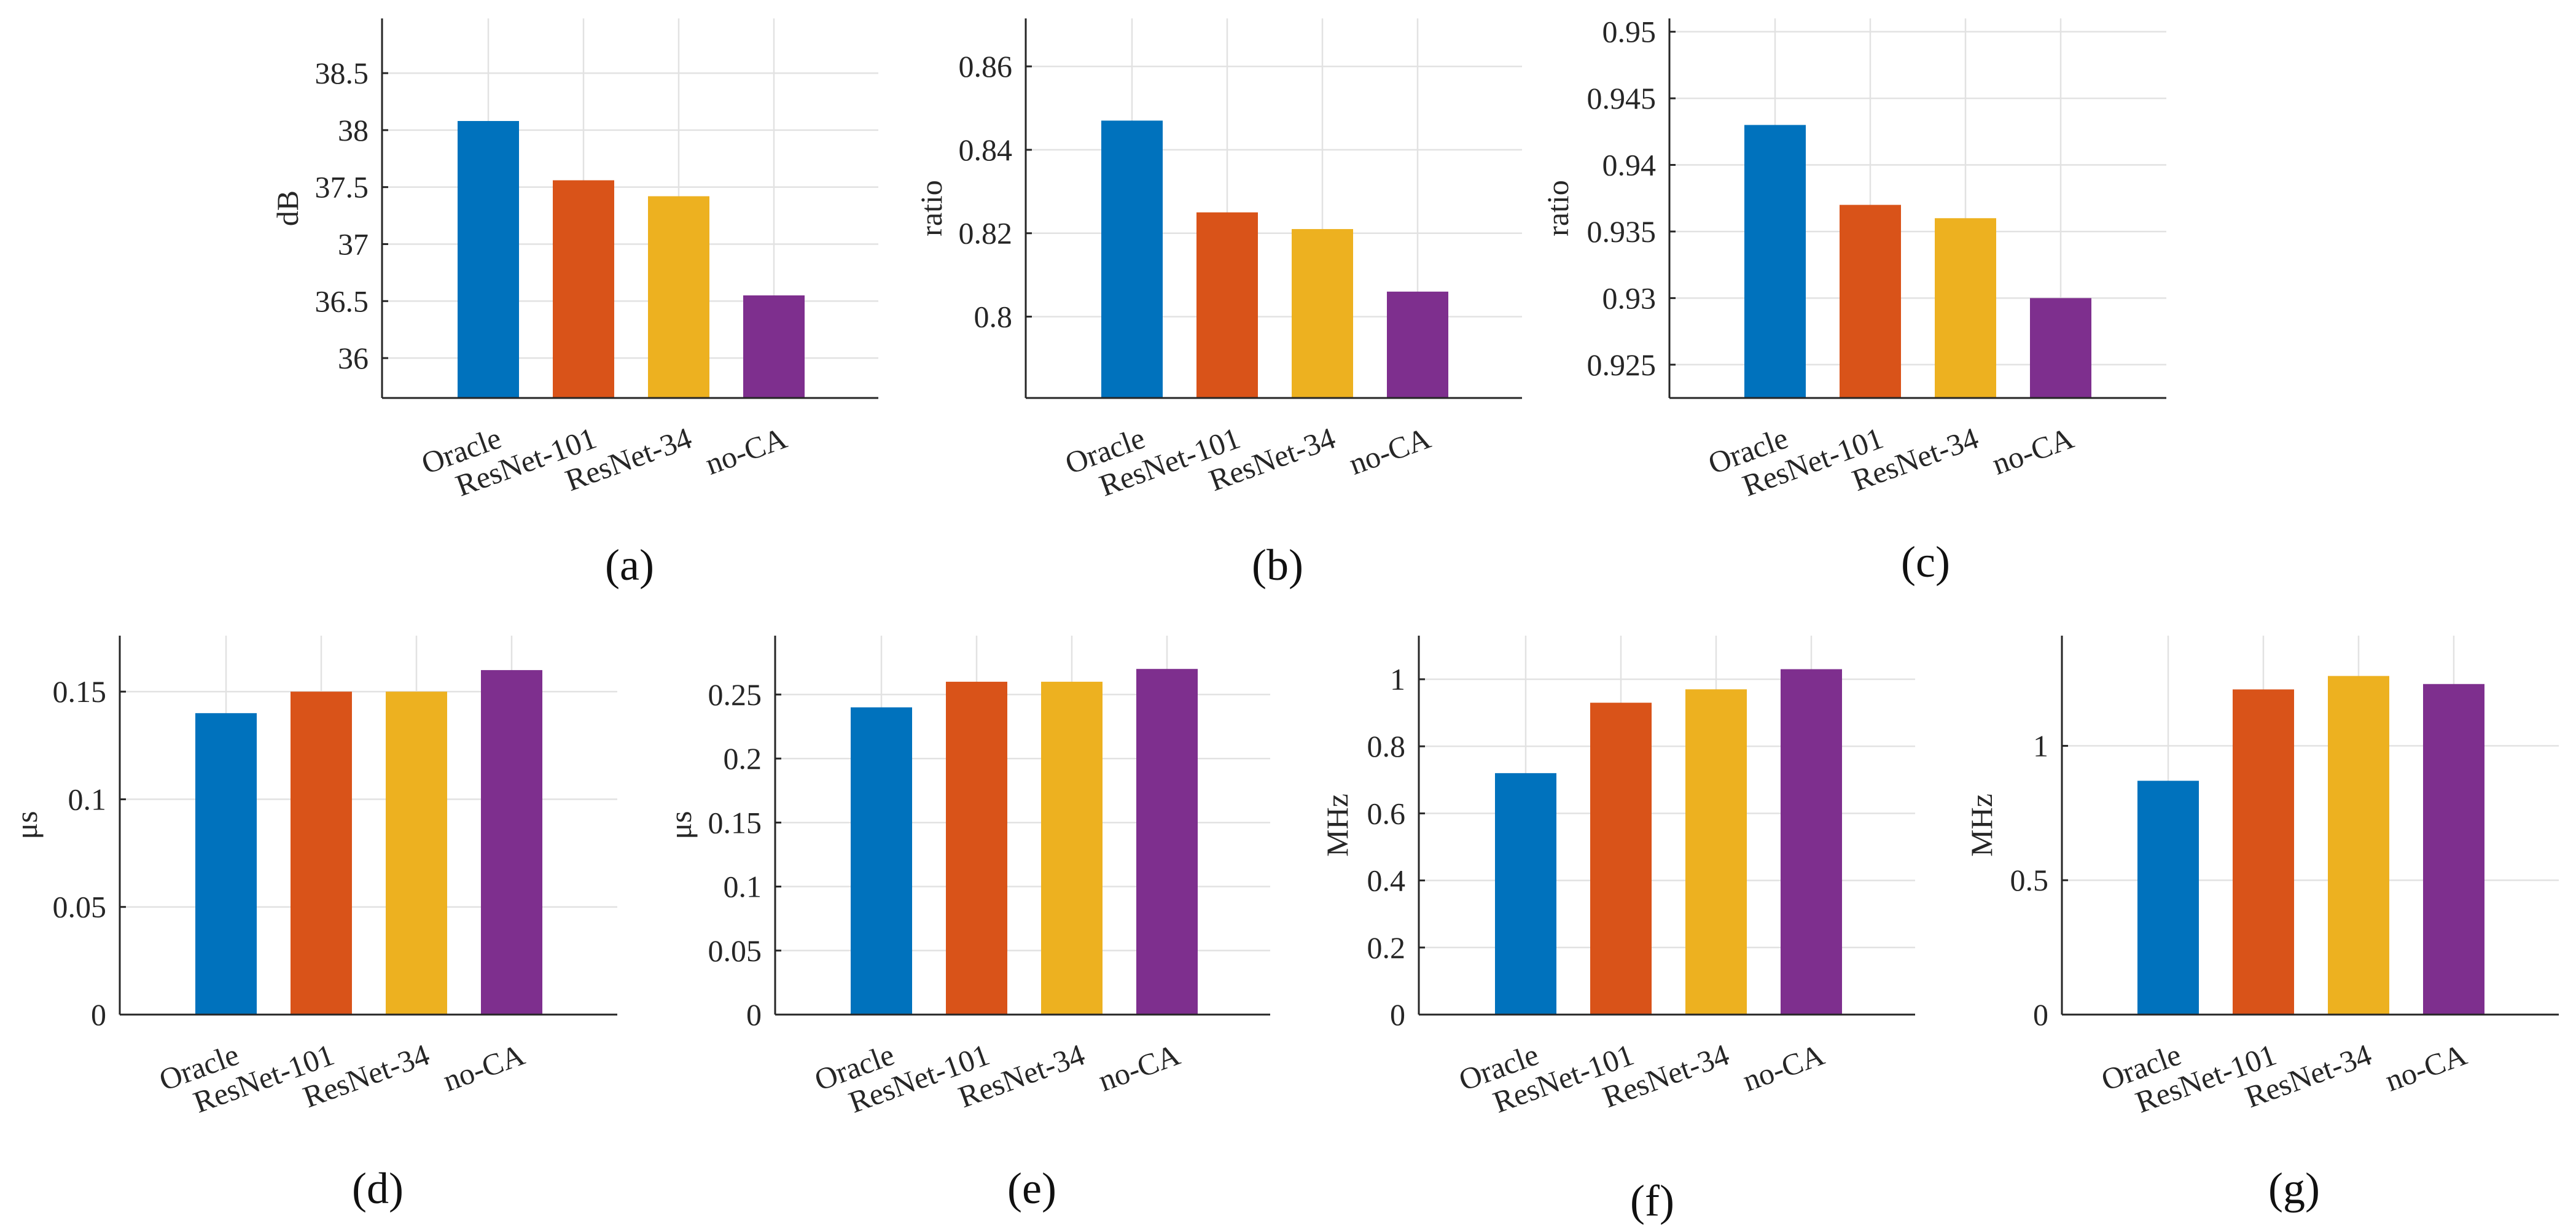 The image size is (2576, 1232). I want to click on y-tick-label: 36, so click(353, 358).